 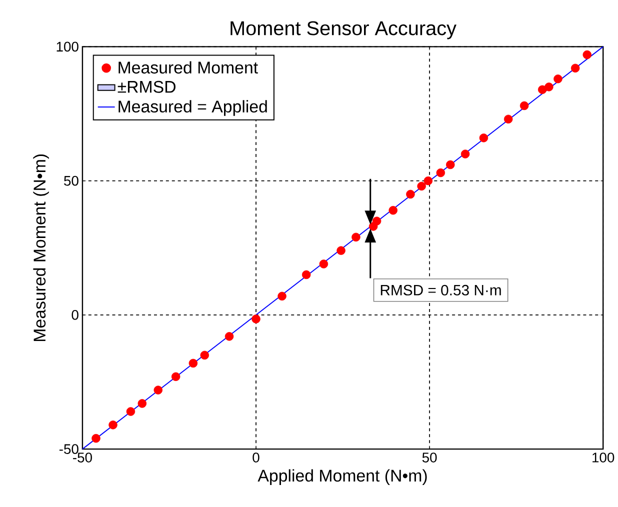 What do you see at coordinates (147, 87) in the screenshot?
I see `legend-label: ±RMSD` at bounding box center [147, 87].